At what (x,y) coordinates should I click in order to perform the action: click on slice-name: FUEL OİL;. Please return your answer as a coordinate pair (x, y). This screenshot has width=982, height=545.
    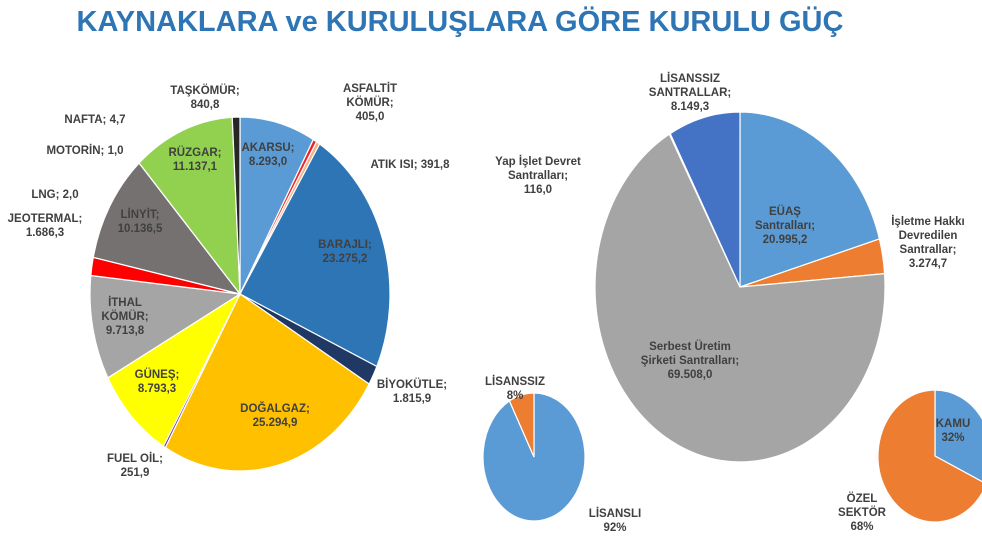
    Looking at the image, I should click on (134, 459).